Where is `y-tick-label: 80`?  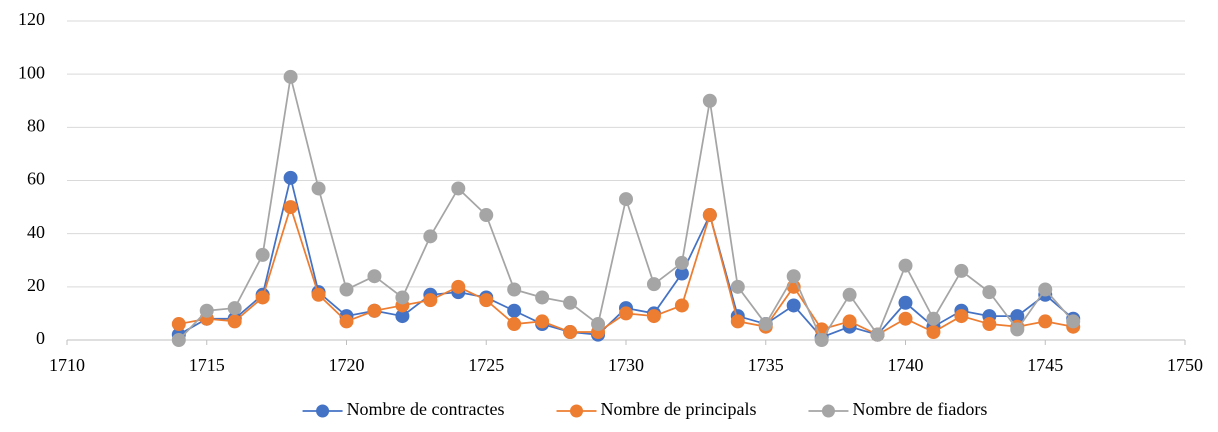
y-tick-label: 80 is located at coordinates (36, 125).